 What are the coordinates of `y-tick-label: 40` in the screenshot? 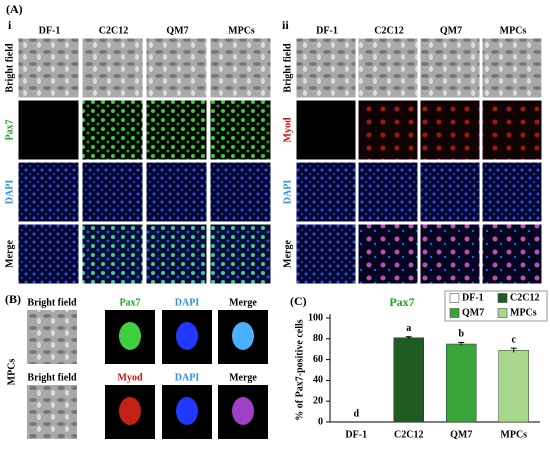 It's located at (318, 380).